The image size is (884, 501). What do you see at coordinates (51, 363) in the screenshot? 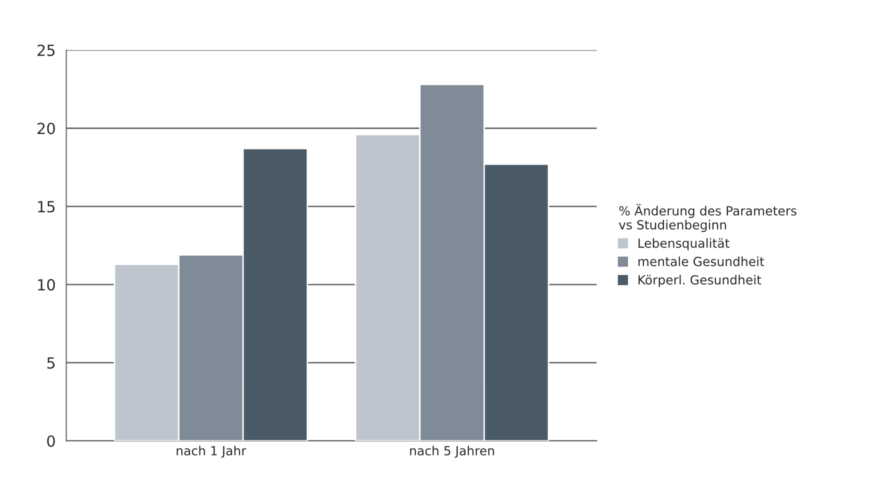
I see `y-tick-label: 5` at bounding box center [51, 363].